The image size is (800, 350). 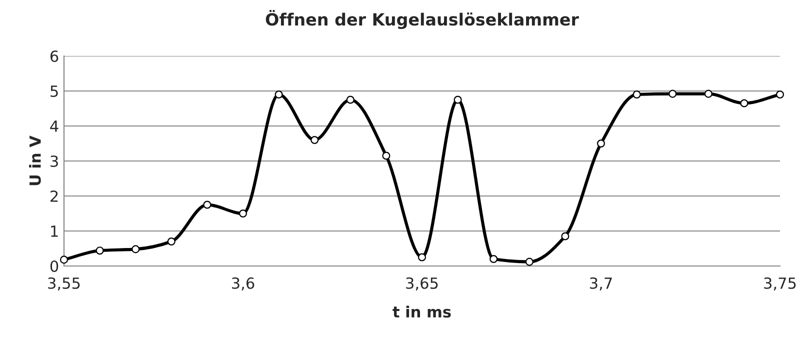 What do you see at coordinates (54, 266) in the screenshot?
I see `y-tick-label: 0` at bounding box center [54, 266].